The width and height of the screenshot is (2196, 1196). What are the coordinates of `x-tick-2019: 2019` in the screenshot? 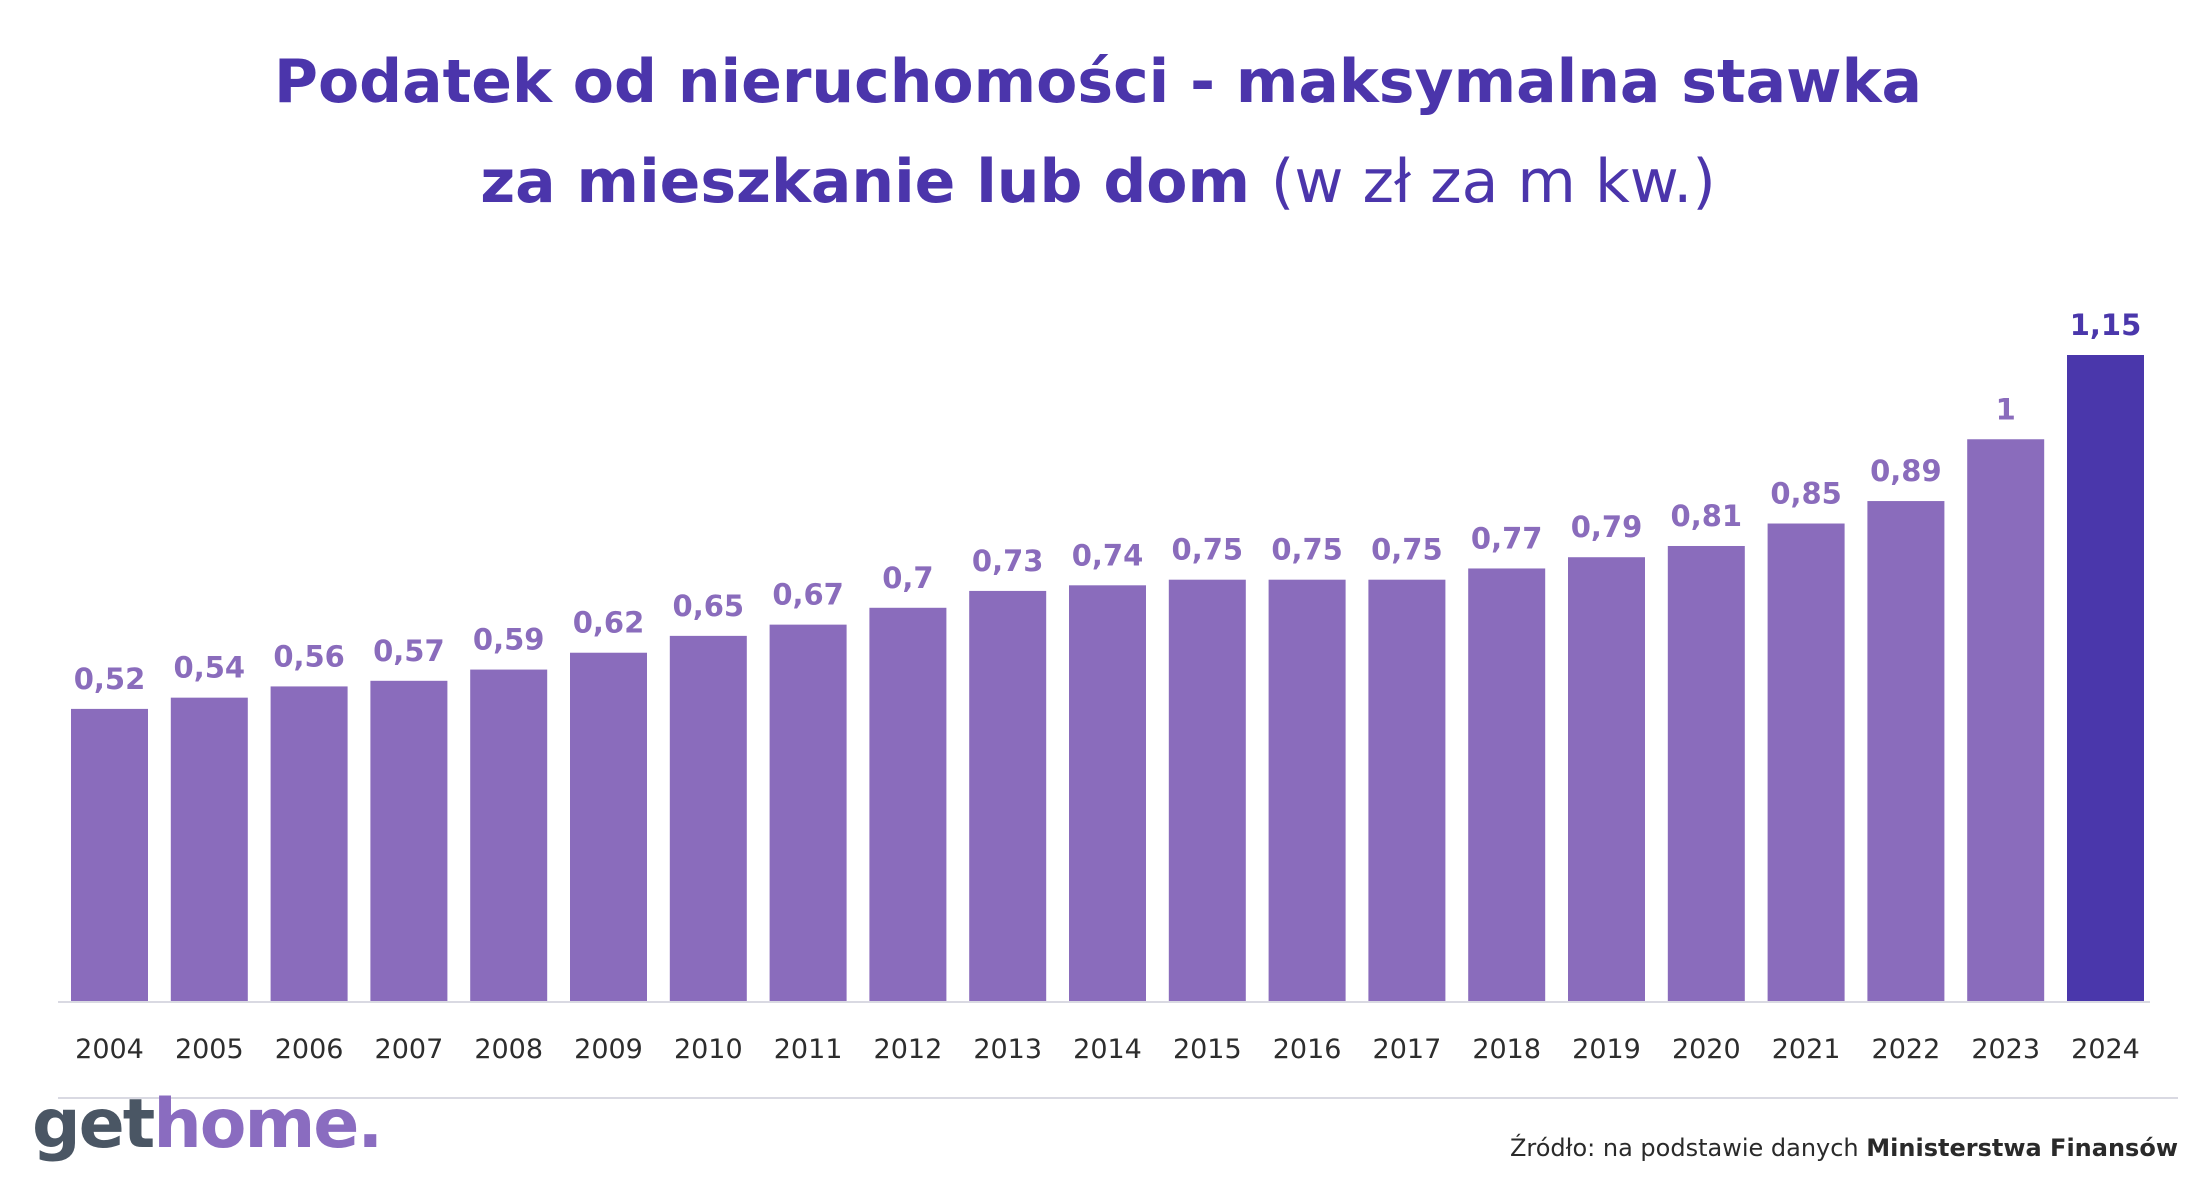 It's located at (1606, 1049).